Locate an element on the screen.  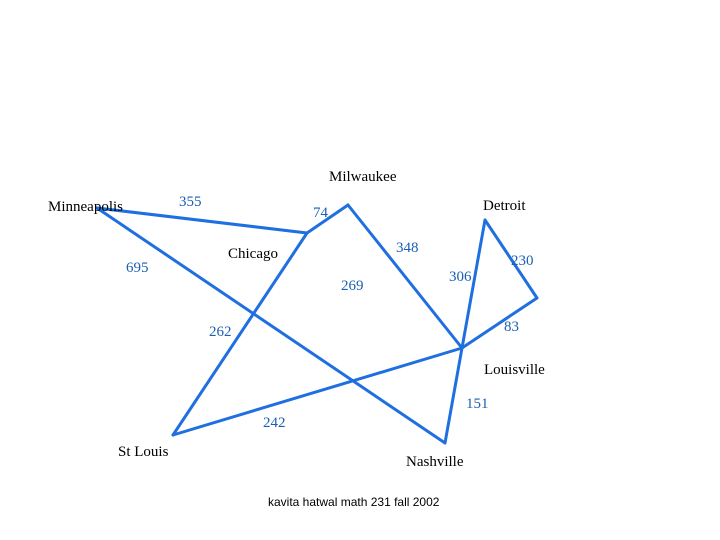
city-label: Minneapolis is located at coordinates (85, 207).